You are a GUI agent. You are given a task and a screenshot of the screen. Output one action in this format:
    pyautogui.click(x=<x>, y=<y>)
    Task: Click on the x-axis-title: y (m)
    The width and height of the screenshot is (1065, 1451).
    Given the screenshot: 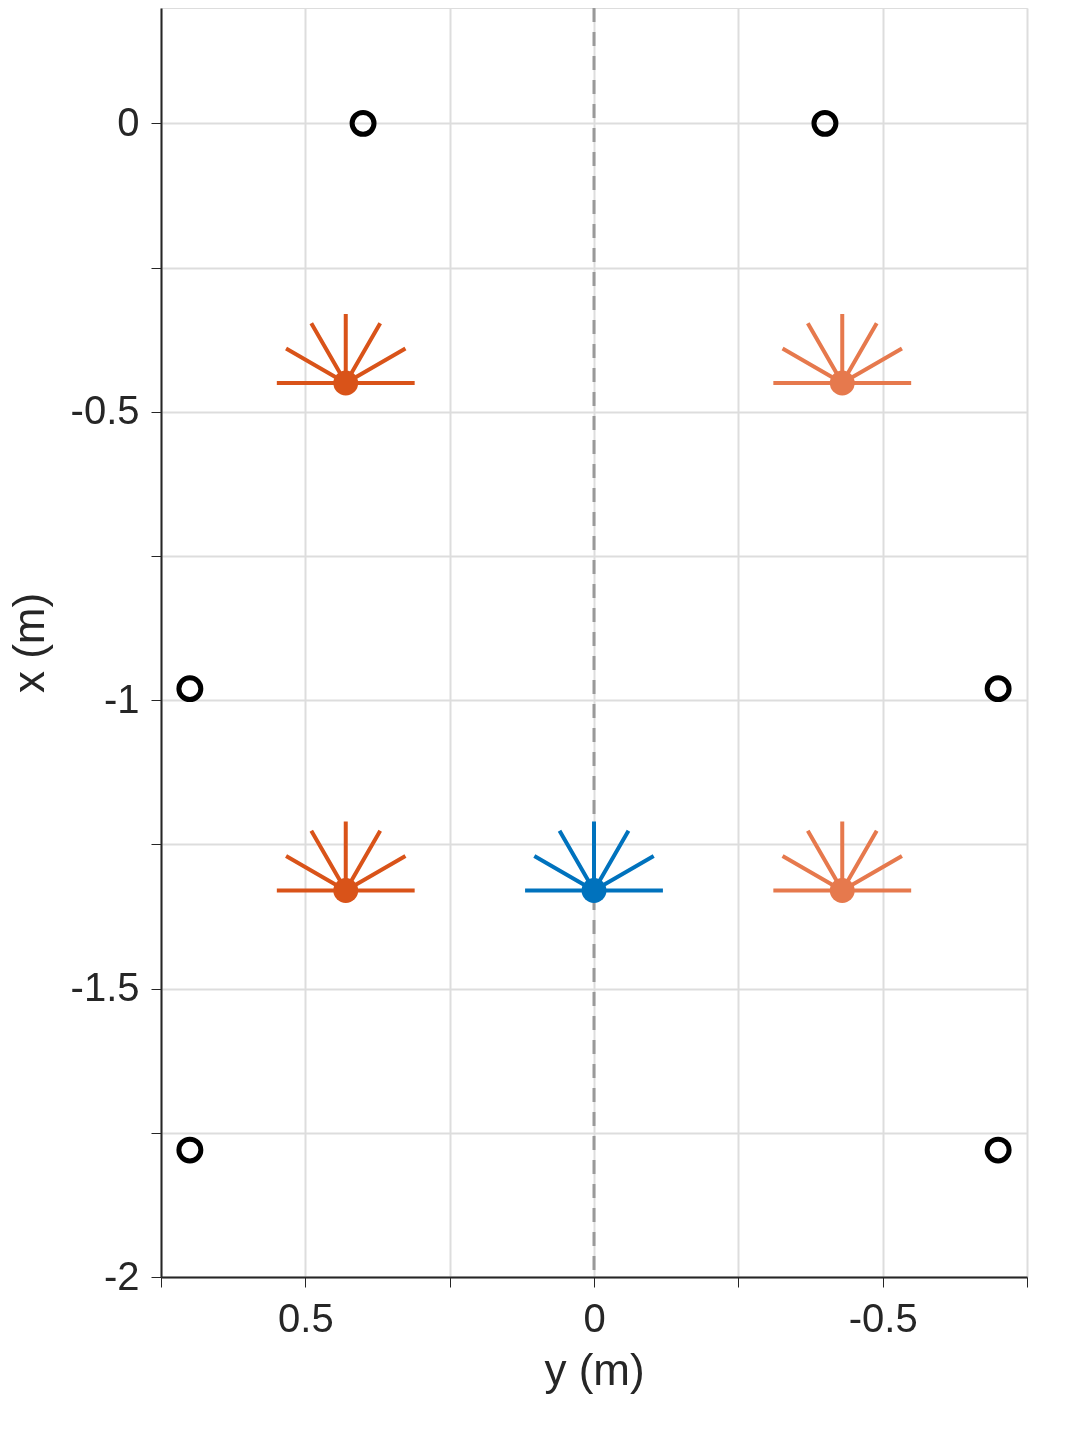 What is the action you would take?
    pyautogui.click(x=594, y=1369)
    